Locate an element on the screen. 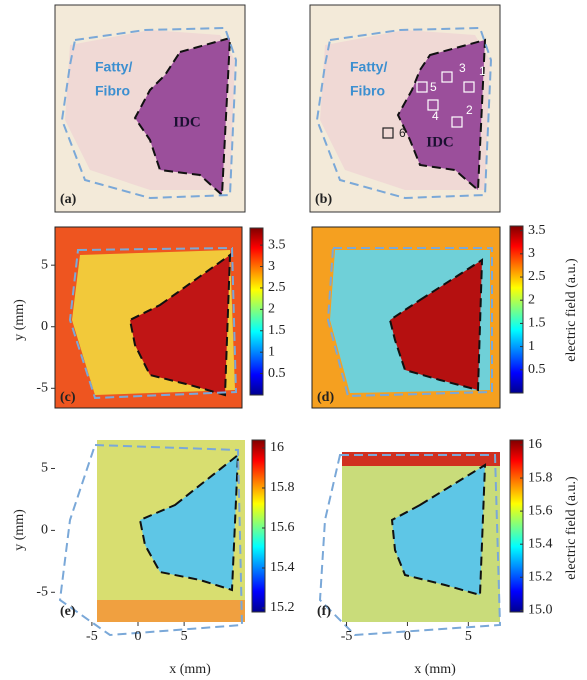  photo-b is located at coordinates (405, 108).